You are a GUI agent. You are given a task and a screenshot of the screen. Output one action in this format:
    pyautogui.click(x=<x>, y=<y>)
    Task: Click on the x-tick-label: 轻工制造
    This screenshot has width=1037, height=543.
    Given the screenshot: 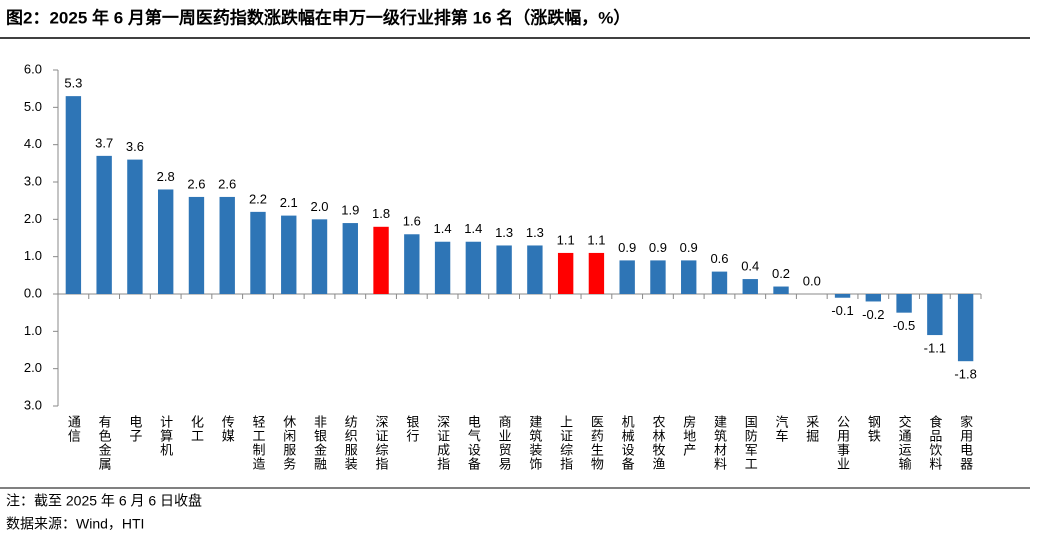 What is the action you would take?
    pyautogui.click(x=257, y=443)
    